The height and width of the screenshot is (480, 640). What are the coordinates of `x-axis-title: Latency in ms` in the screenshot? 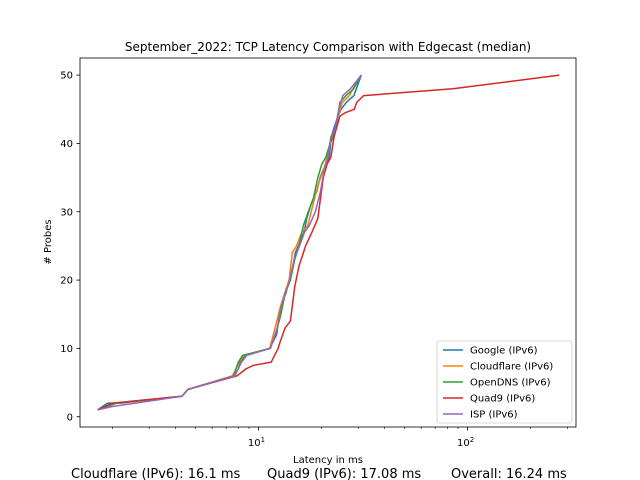 It's located at (328, 460).